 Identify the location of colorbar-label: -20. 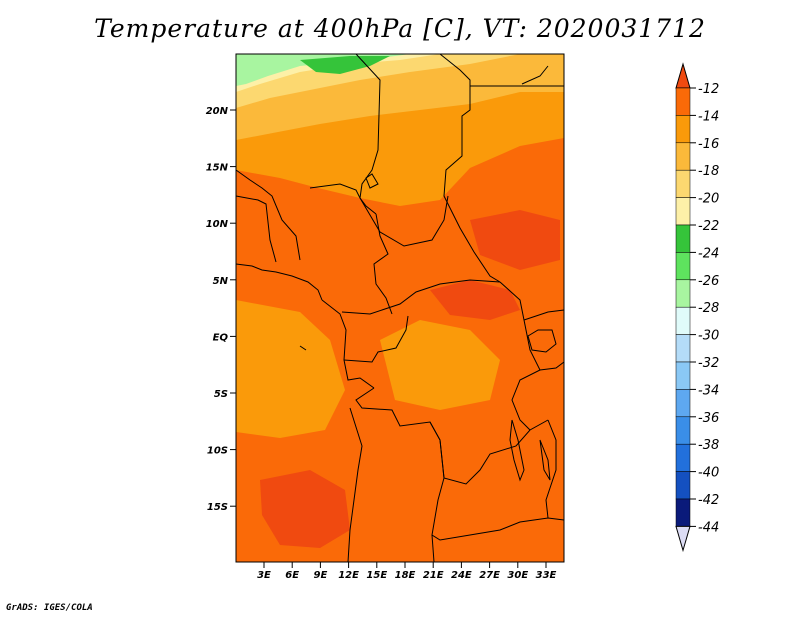
(708, 199).